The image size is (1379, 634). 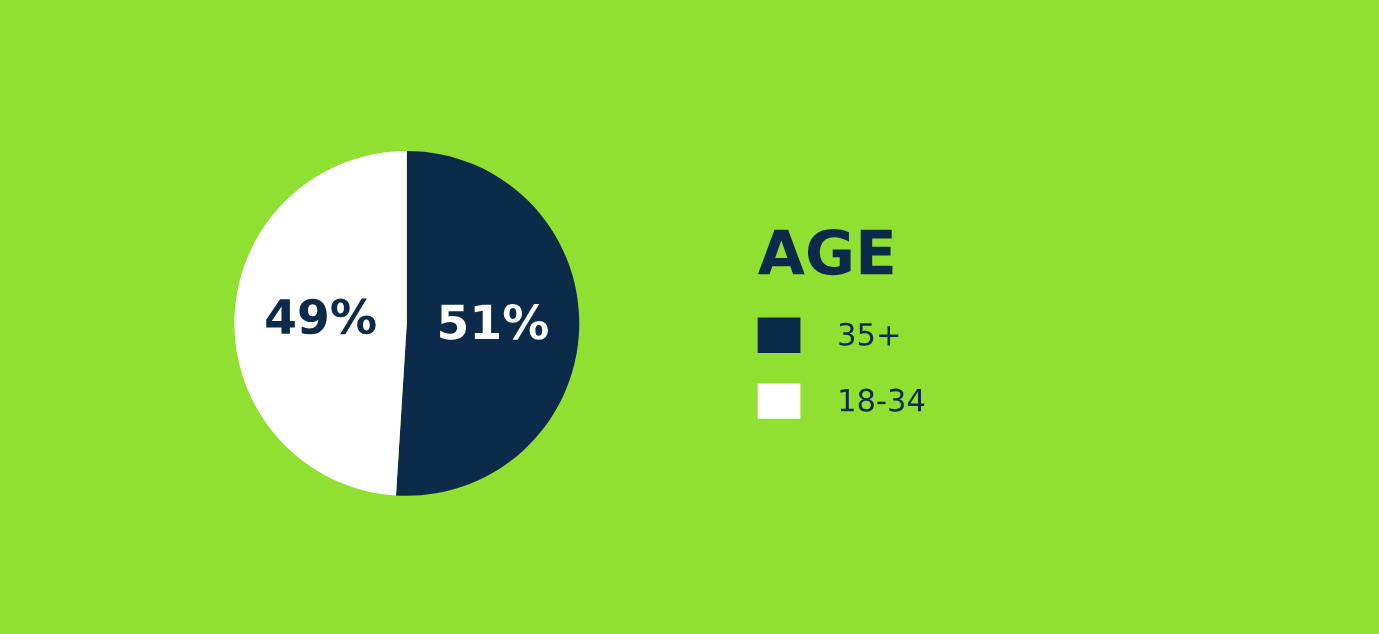 What do you see at coordinates (882, 400) in the screenshot?
I see `legend-label: 18-34` at bounding box center [882, 400].